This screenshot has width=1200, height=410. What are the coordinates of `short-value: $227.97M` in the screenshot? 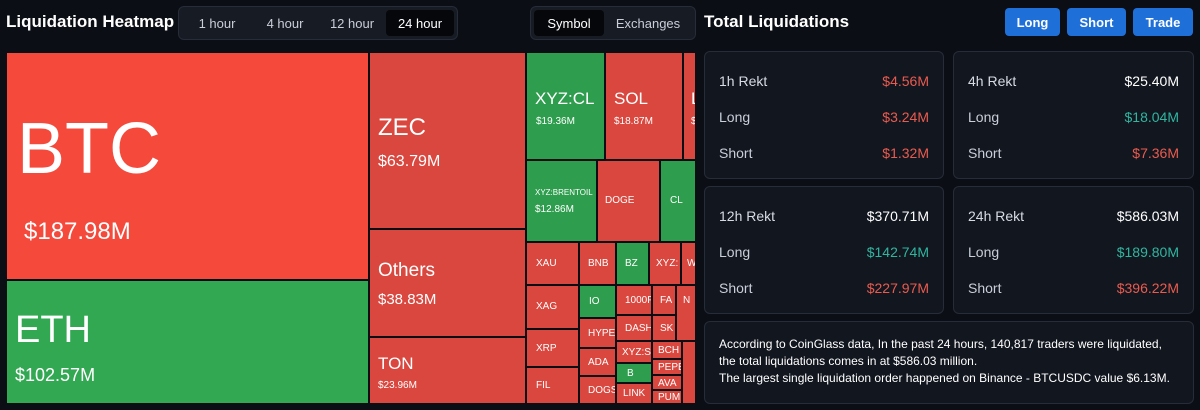 It's located at (897, 288).